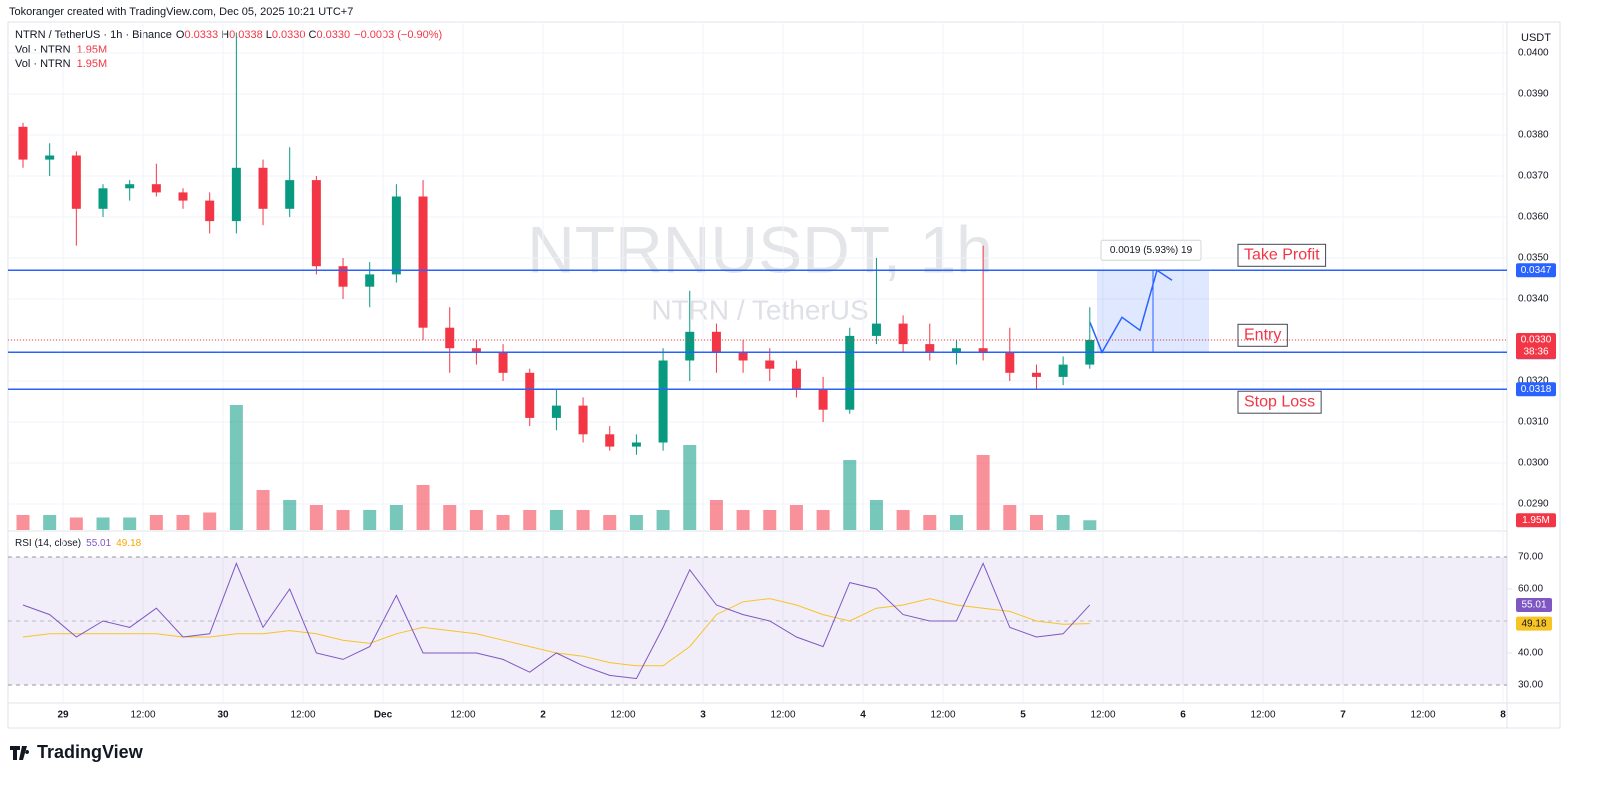 The image size is (1600, 795). What do you see at coordinates (128, 543) in the screenshot?
I see `ma-value: 49.18` at bounding box center [128, 543].